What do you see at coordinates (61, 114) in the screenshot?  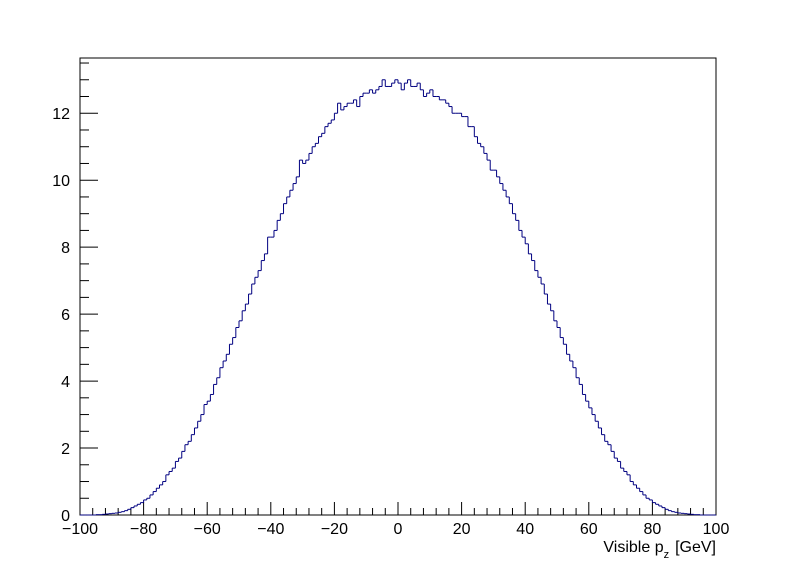 I see `y-tick-label: 12` at bounding box center [61, 114].